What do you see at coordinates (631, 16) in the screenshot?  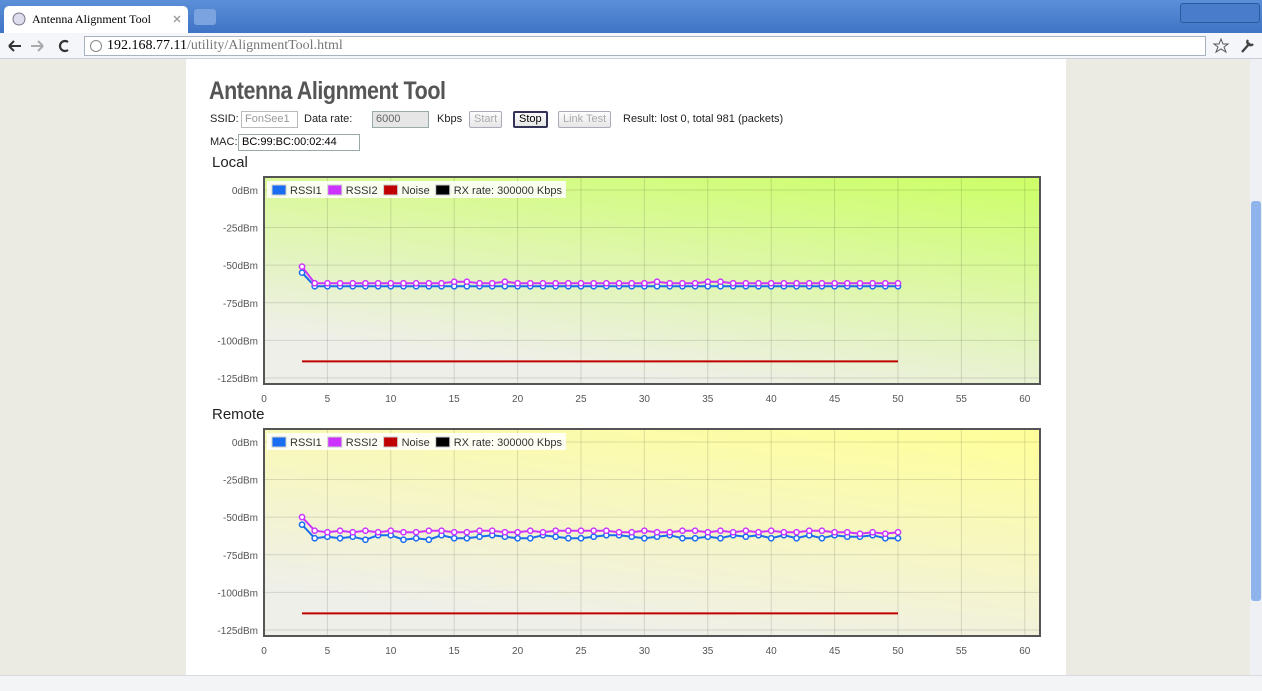 I see `tab-bar: Antenna Alignment Tool` at bounding box center [631, 16].